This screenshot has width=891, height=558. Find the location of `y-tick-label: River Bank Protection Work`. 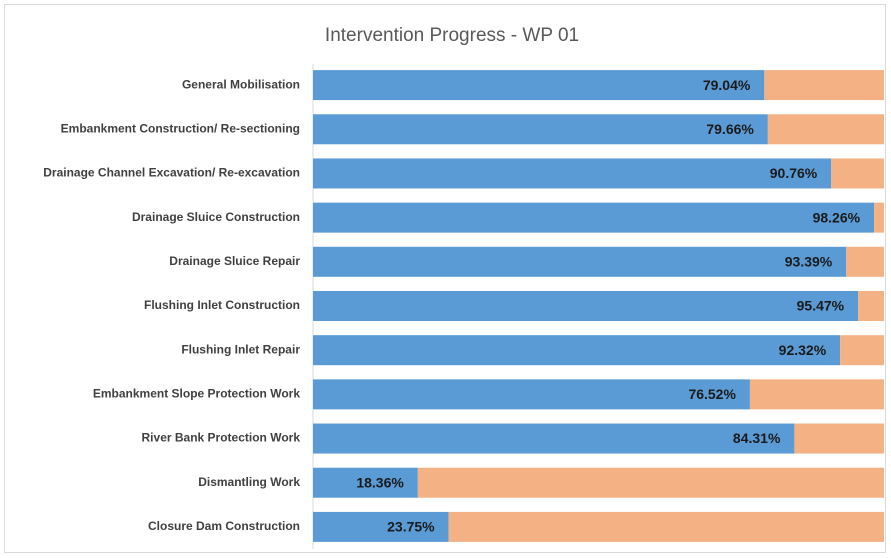

y-tick-label: River Bank Protection Work is located at coordinates (221, 438).